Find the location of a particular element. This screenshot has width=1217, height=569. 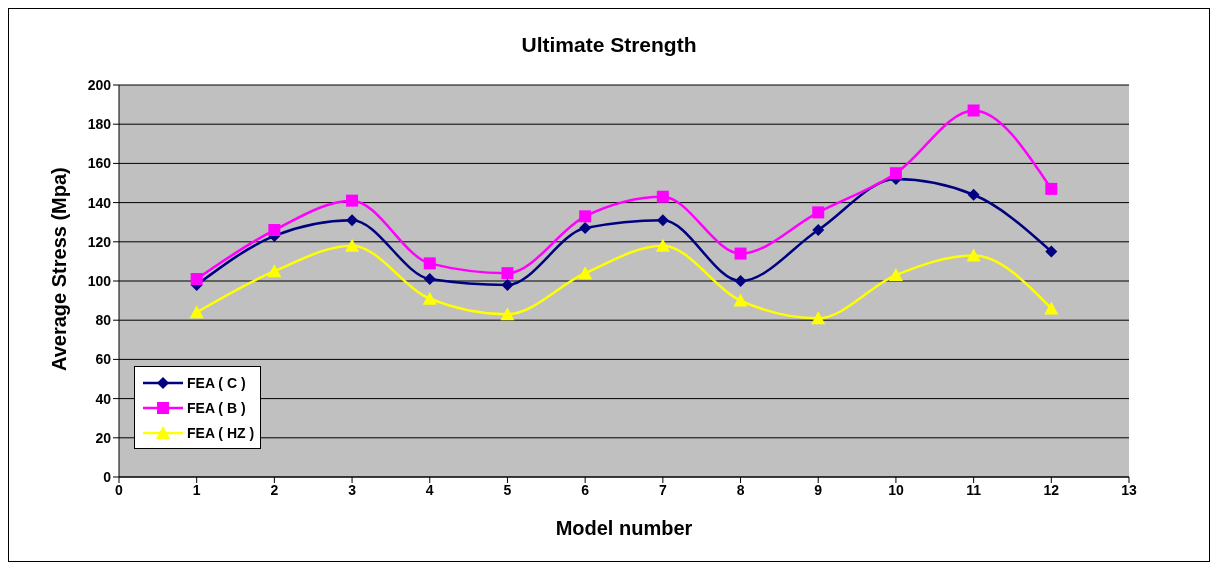

y-tick-label: 60 is located at coordinates (103, 359).